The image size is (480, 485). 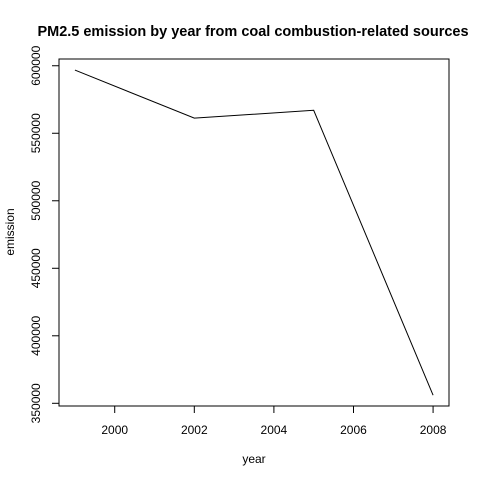 I want to click on y-tick-label: 600000, so click(x=36, y=65).